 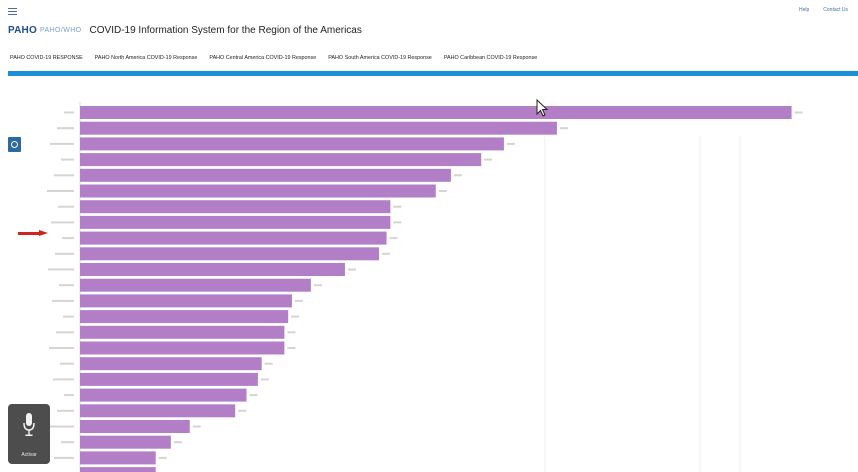 I want to click on tab-north-america: PAHO North America COVID-19 Response, so click(x=146, y=58).